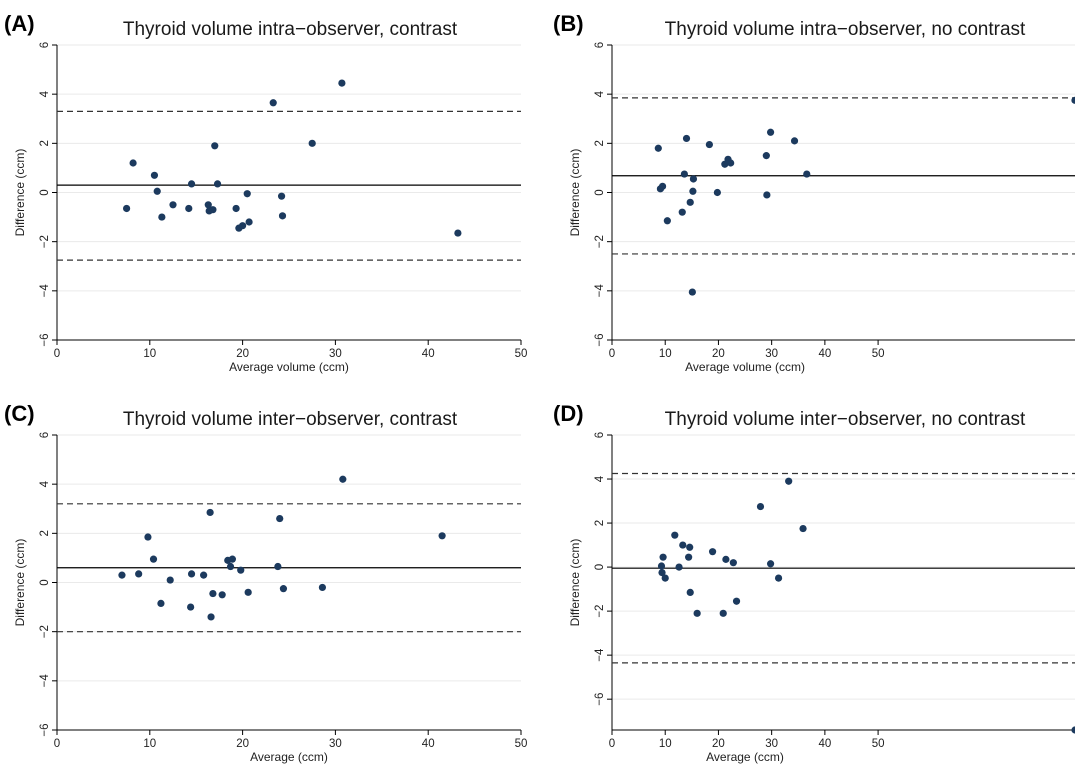 This screenshot has width=1075, height=767. I want to click on panel-b-label: (B), so click(568, 23).